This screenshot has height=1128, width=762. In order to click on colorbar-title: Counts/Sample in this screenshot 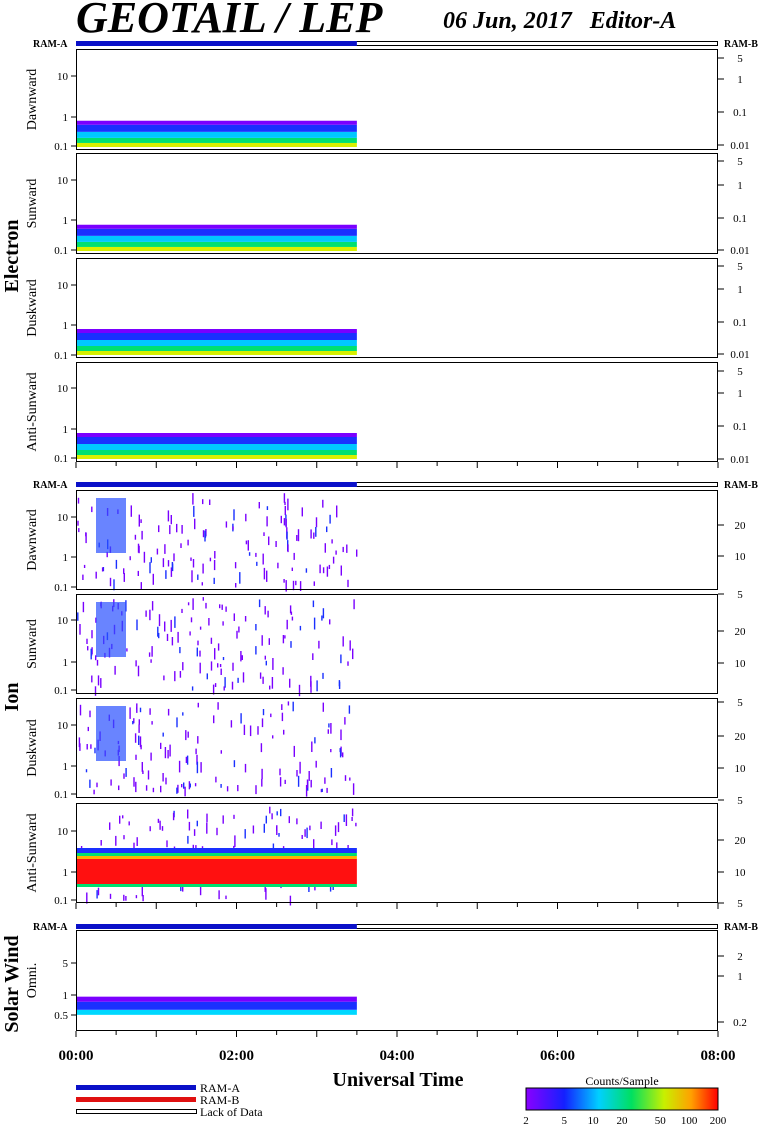, I will do `click(621, 1081)`.